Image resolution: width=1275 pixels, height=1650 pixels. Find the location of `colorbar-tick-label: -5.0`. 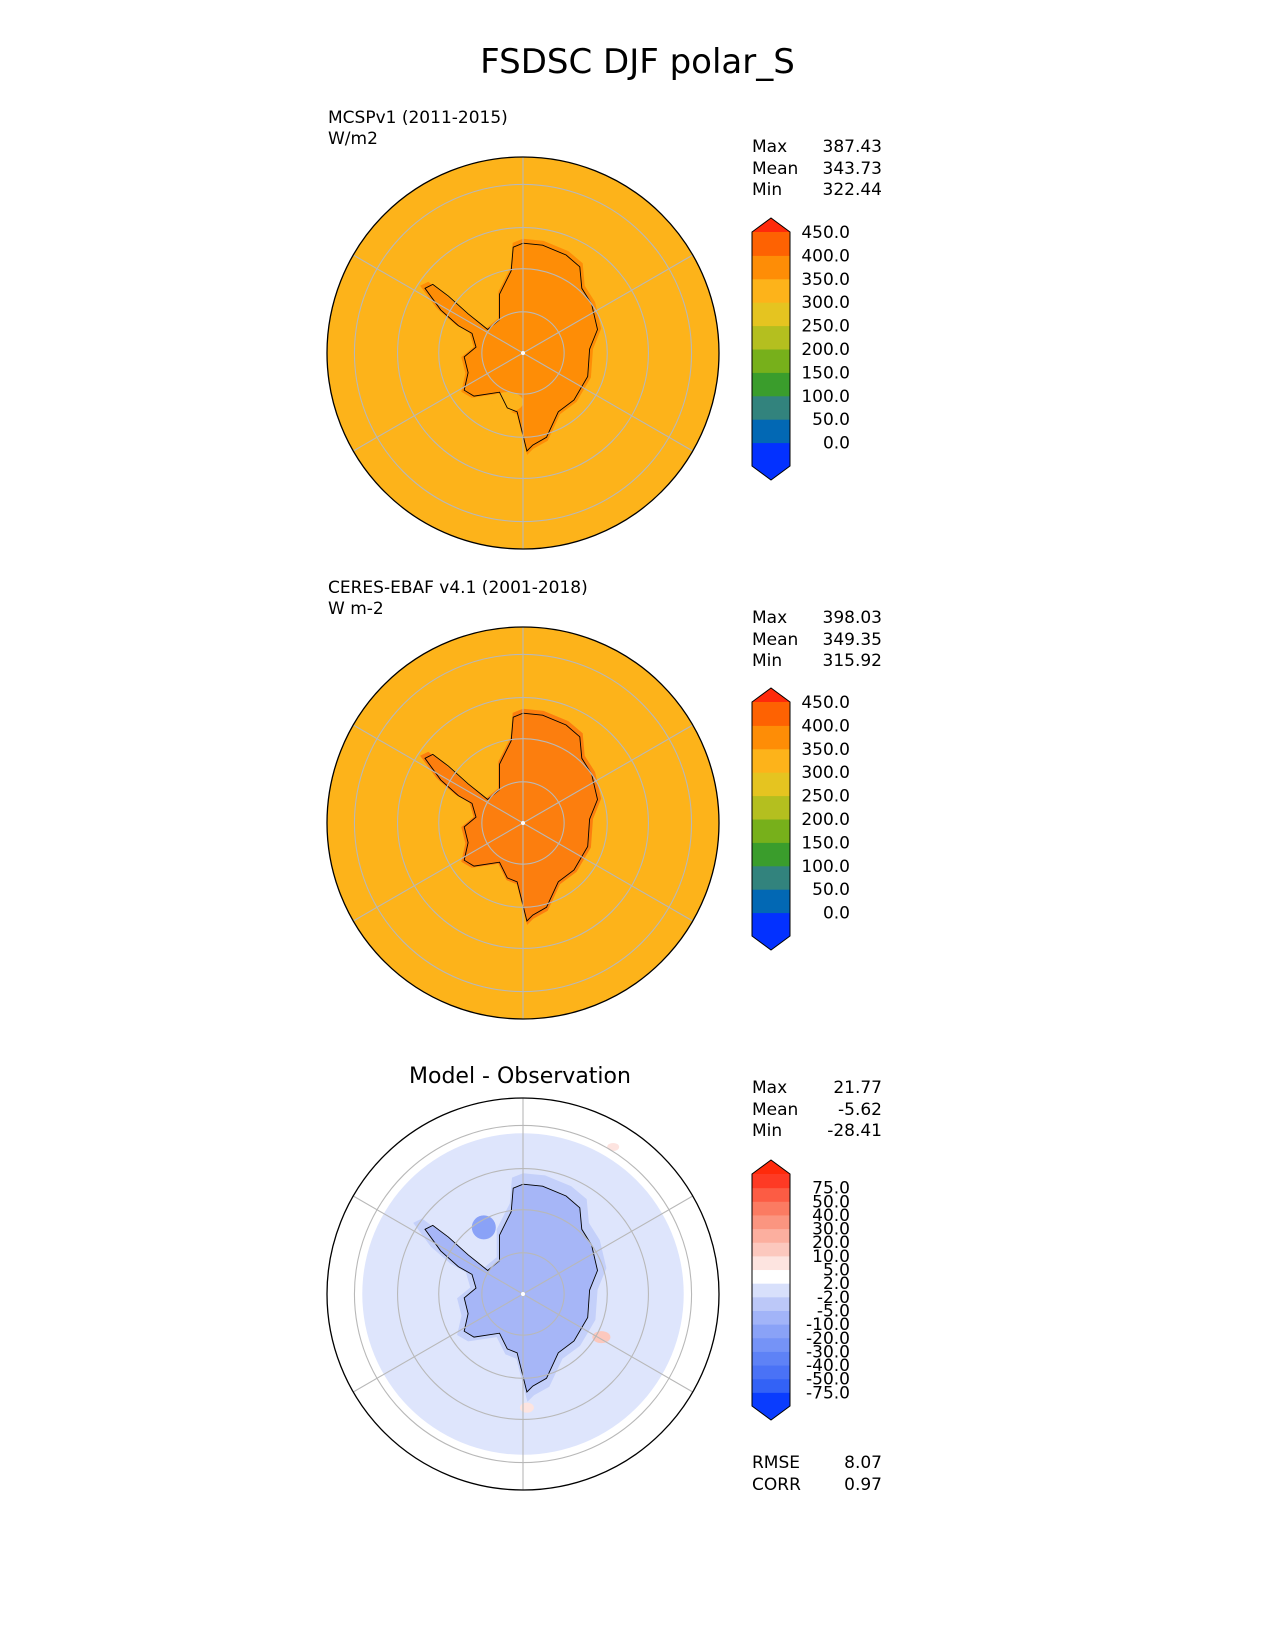

colorbar-tick-label: -5.0 is located at coordinates (833, 1312).